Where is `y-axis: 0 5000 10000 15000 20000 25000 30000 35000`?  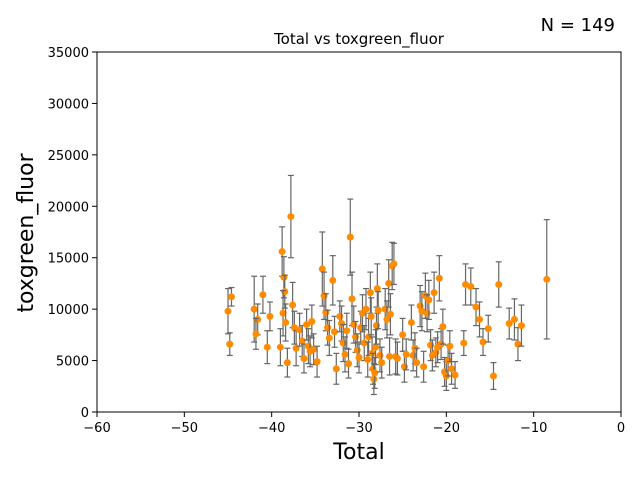 y-axis: 0 5000 10000 15000 20000 25000 30000 35000 is located at coordinates (72, 233).